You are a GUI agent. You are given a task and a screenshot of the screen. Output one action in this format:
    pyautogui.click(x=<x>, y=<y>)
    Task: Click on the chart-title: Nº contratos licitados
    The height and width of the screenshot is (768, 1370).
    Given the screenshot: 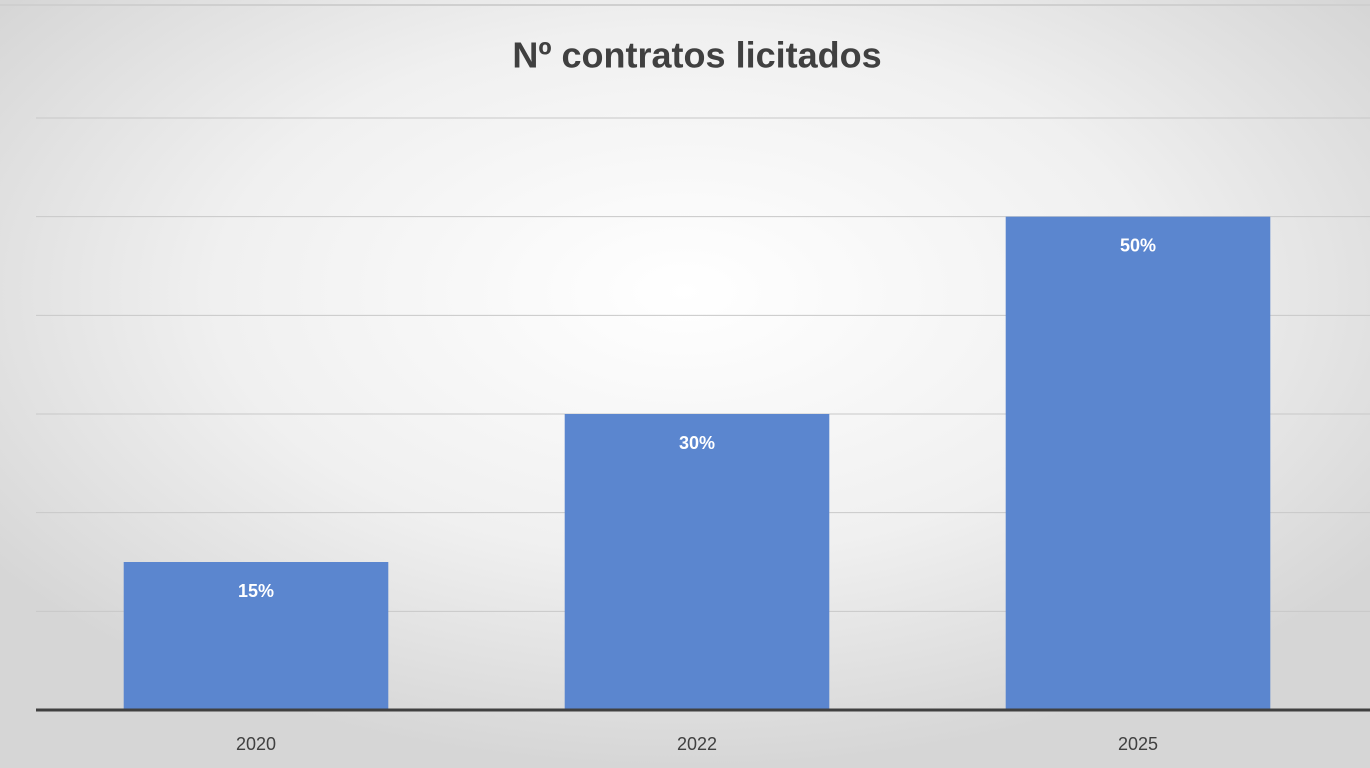 What is the action you would take?
    pyautogui.click(x=696, y=55)
    